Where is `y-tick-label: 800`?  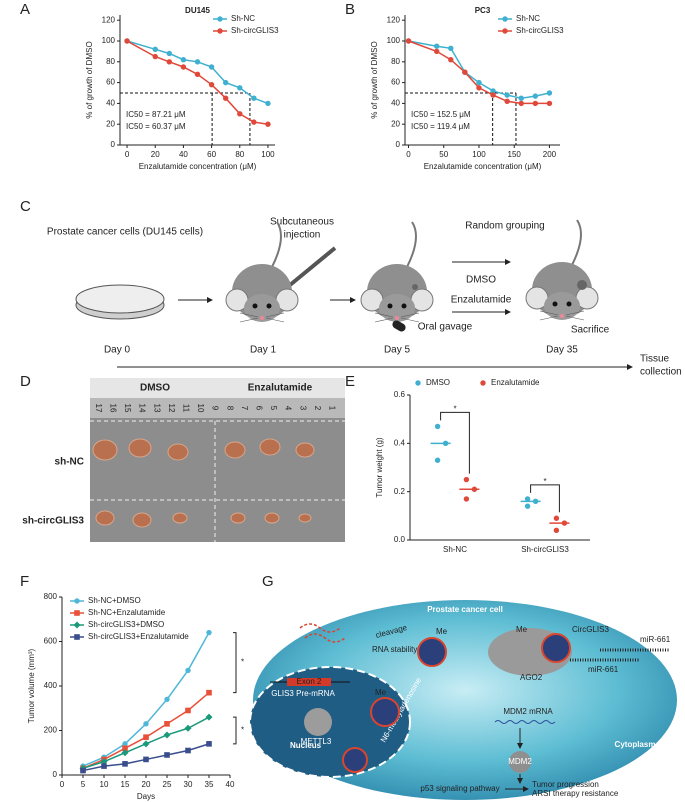 y-tick-label: 800 is located at coordinates (51, 596).